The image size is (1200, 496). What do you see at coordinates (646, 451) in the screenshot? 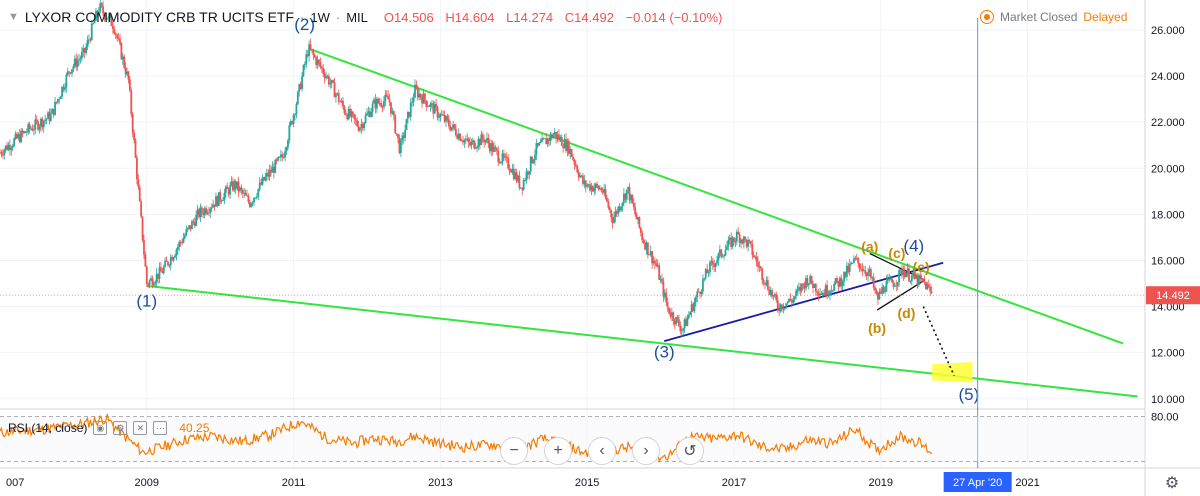
I see `scroll-right-button: ›` at bounding box center [646, 451].